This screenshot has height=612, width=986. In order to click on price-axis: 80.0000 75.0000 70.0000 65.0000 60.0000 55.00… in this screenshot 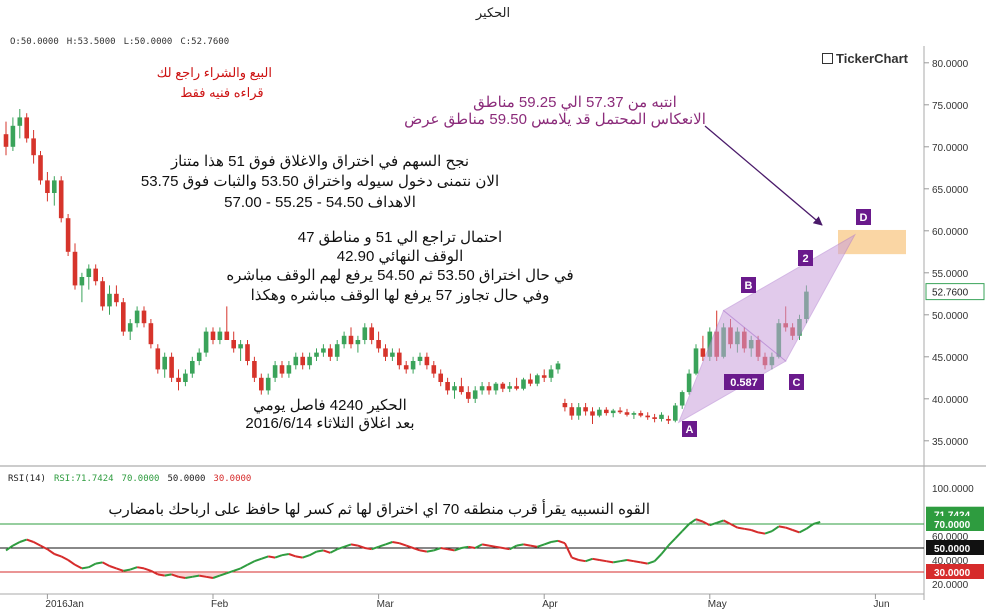, I will do `click(954, 253)`.